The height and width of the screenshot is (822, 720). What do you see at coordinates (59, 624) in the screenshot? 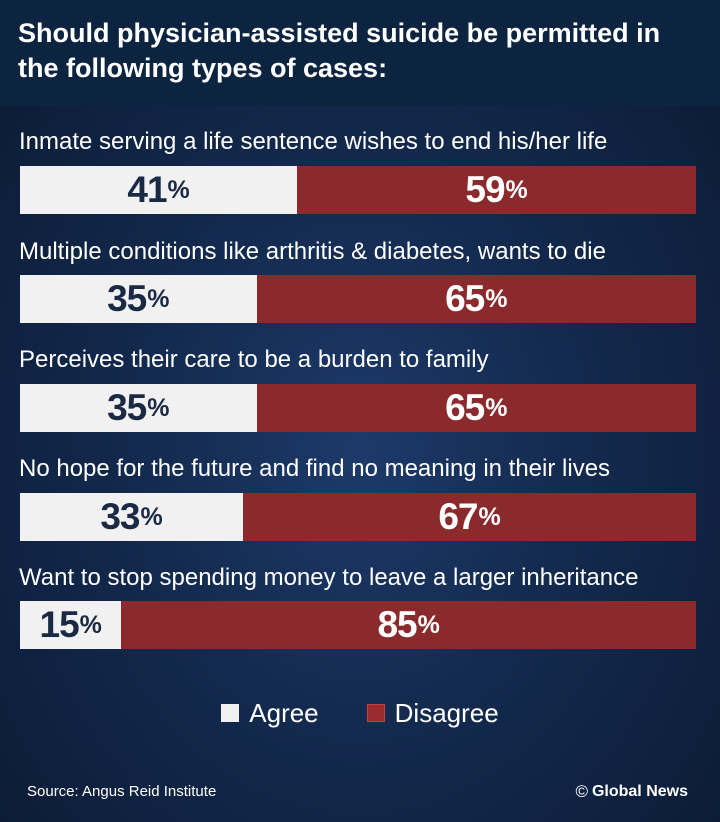
I see `data-label-value: 15` at bounding box center [59, 624].